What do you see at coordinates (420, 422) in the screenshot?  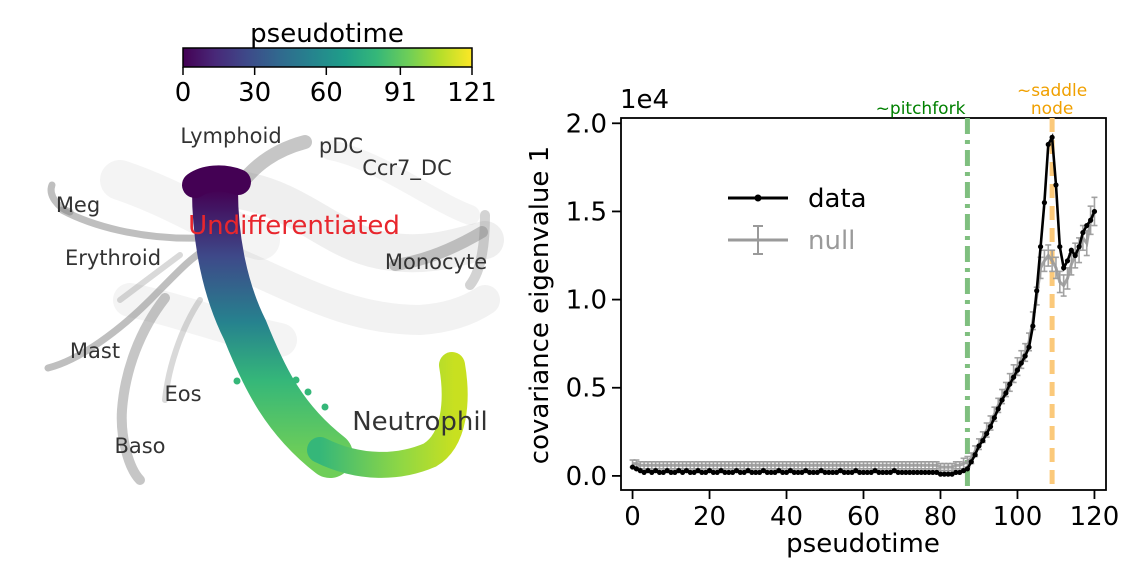 I see `label-neutrophil: Neutrophil` at bounding box center [420, 422].